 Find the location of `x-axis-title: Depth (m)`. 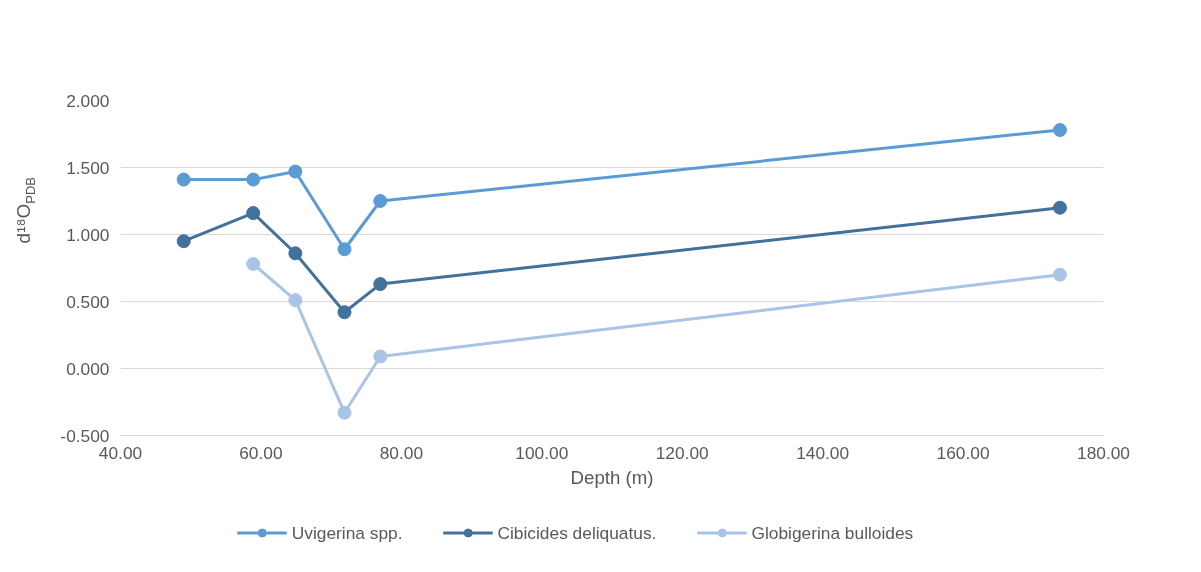

x-axis-title: Depth (m) is located at coordinates (612, 477).